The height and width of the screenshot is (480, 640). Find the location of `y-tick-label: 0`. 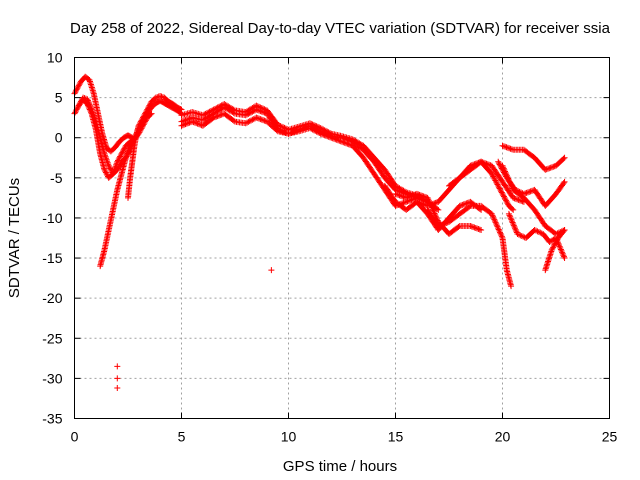

y-tick-label: 0 is located at coordinates (59, 138).